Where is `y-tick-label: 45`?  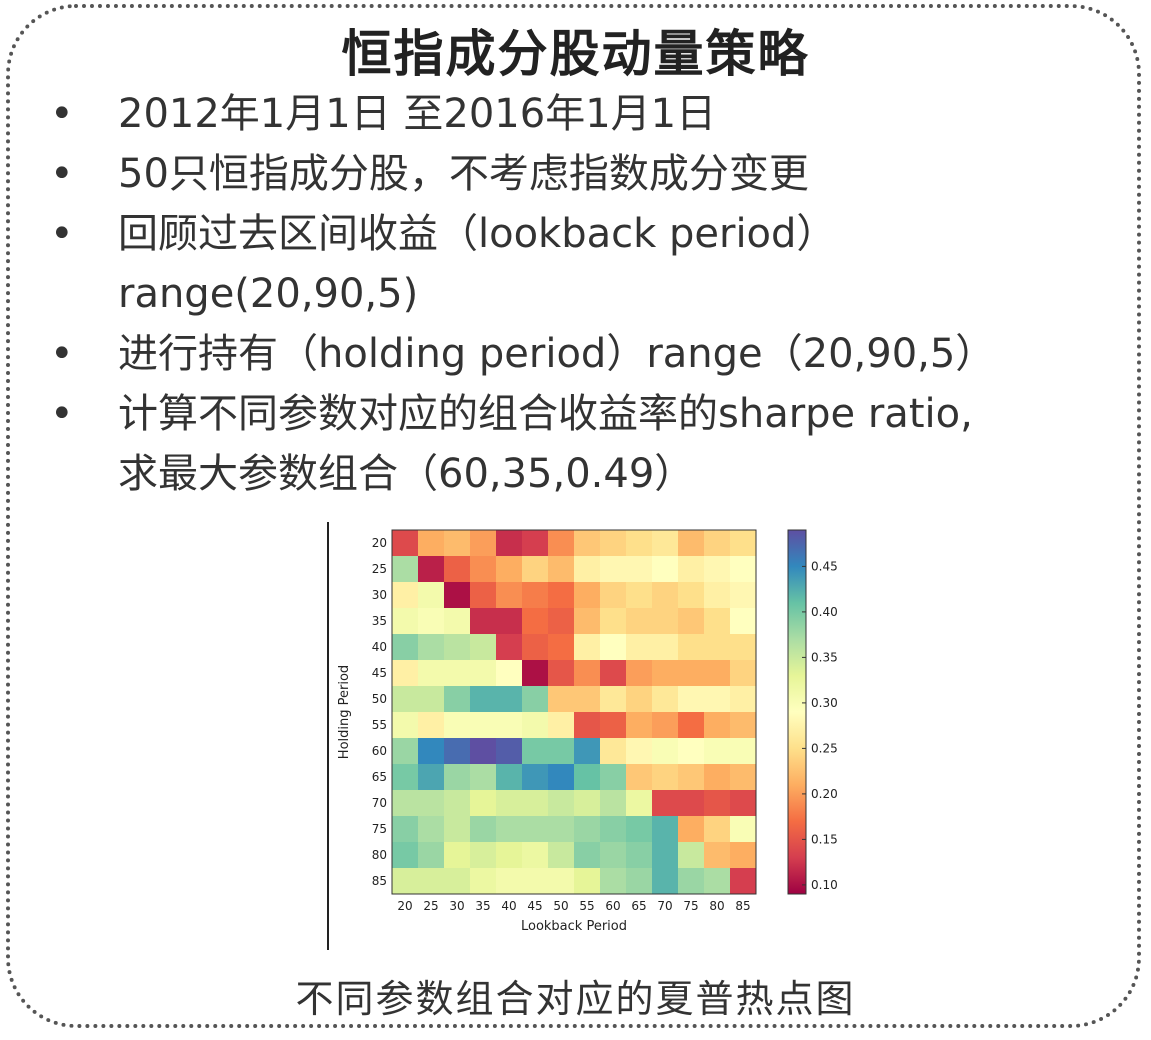
y-tick-label: 45 is located at coordinates (379, 673).